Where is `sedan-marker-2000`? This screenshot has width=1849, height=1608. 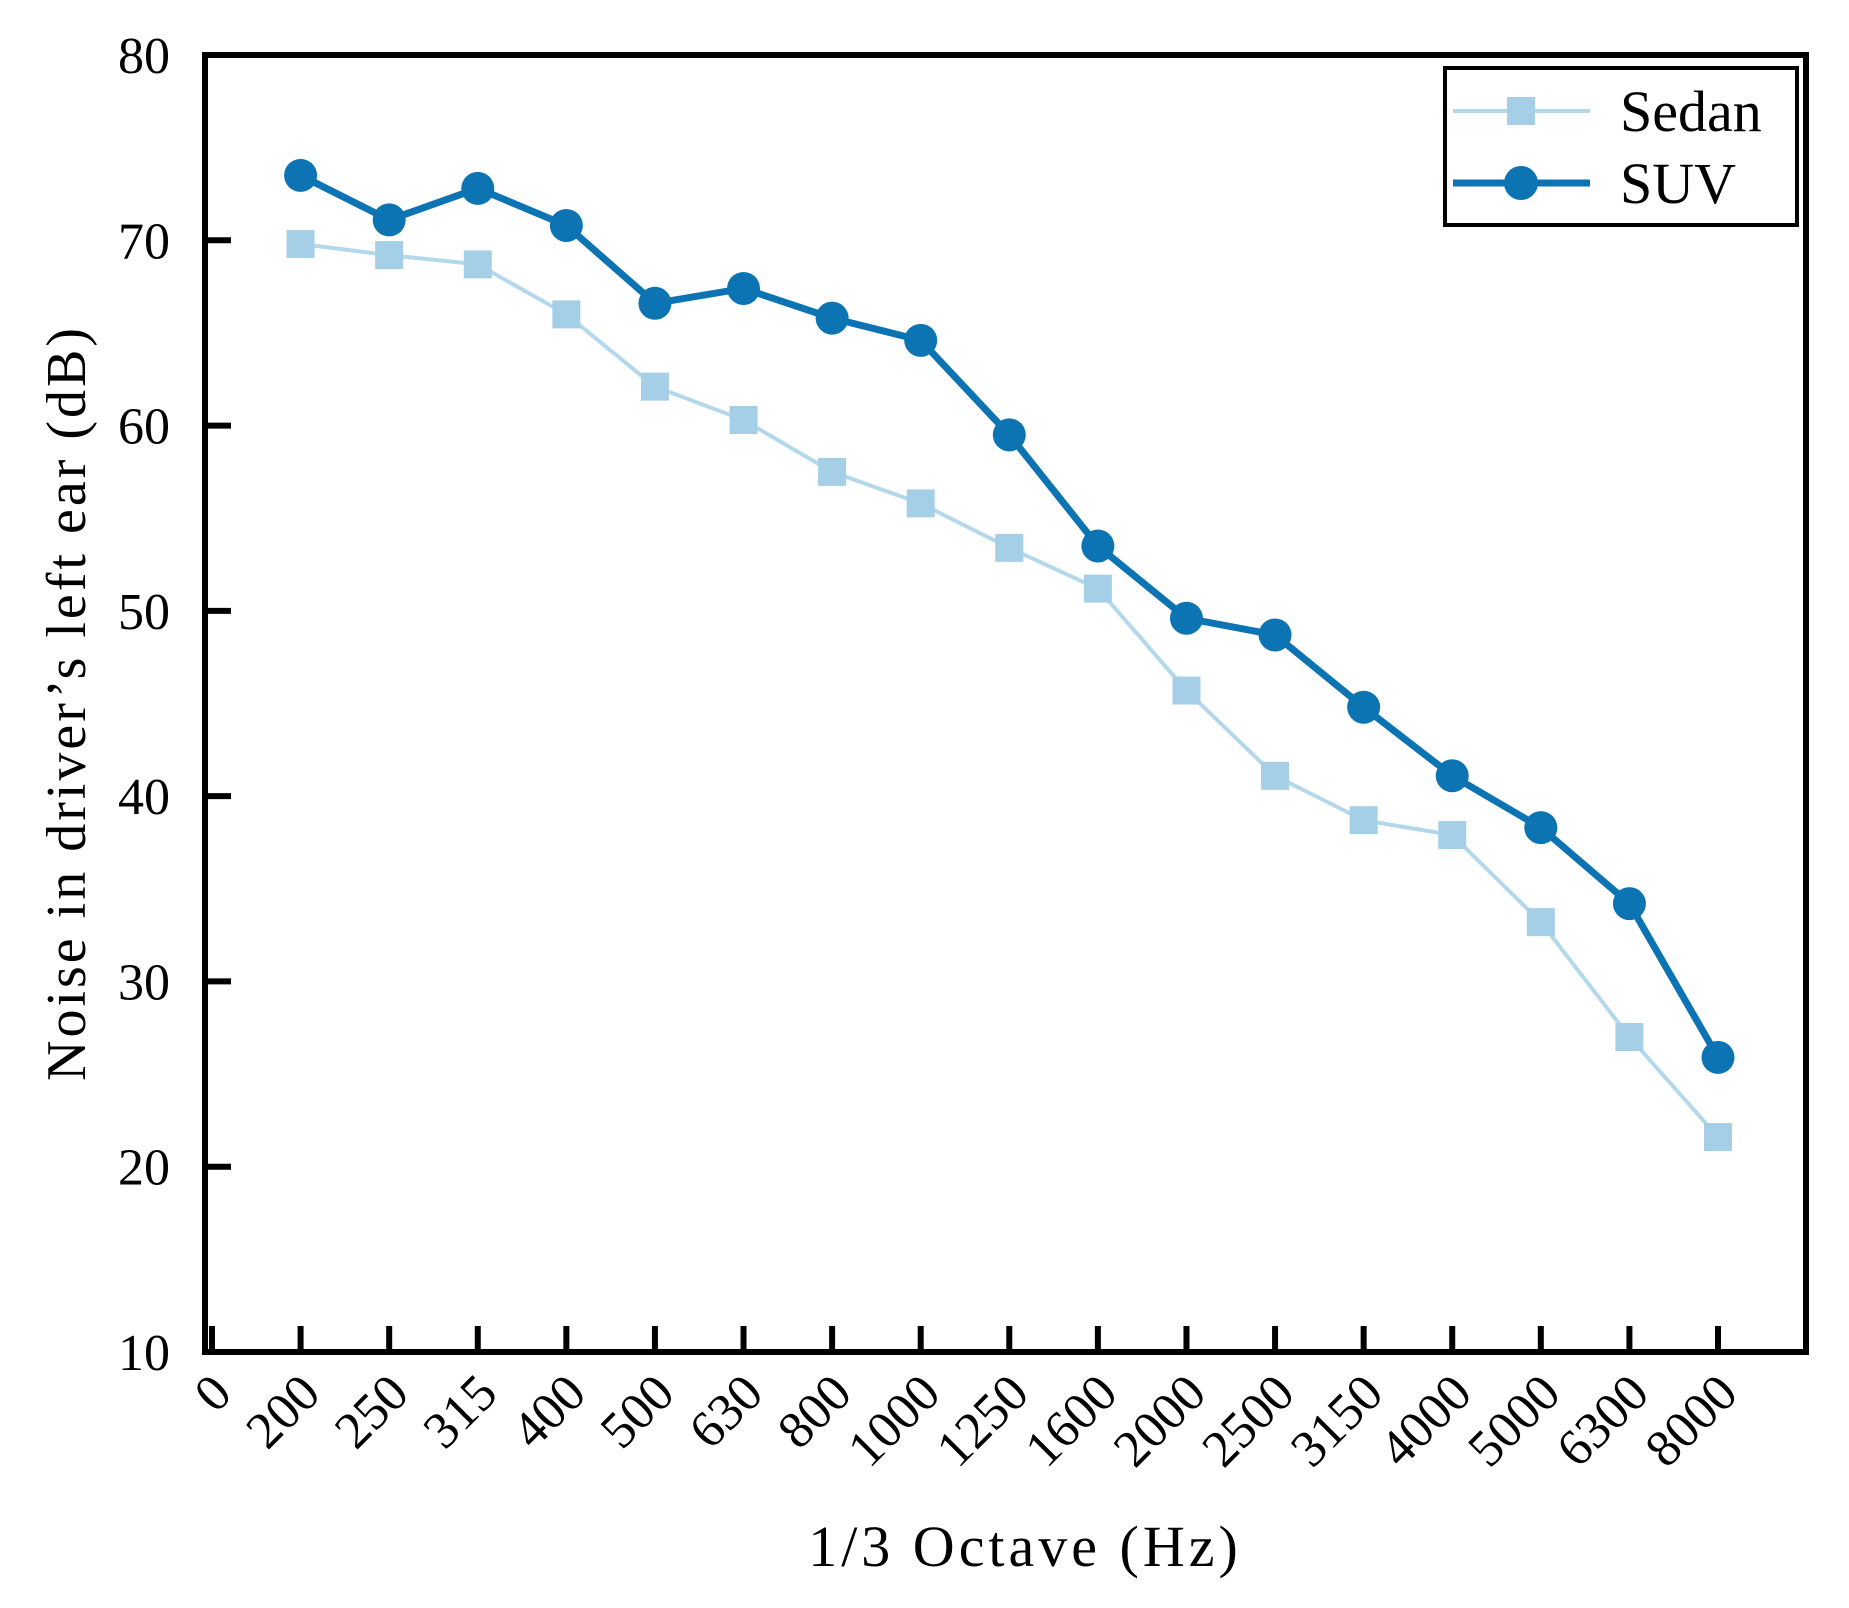
sedan-marker-2000 is located at coordinates (1186, 690).